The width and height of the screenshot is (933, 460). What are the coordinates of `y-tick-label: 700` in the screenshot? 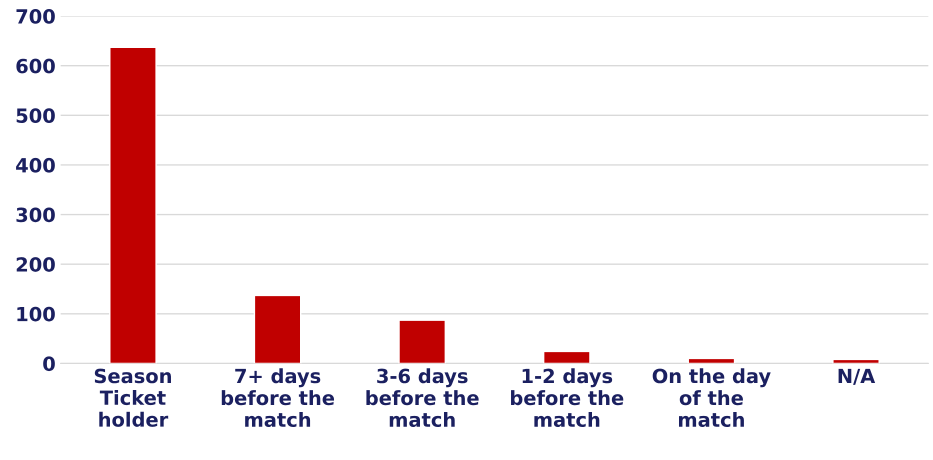 It's located at (35, 16).